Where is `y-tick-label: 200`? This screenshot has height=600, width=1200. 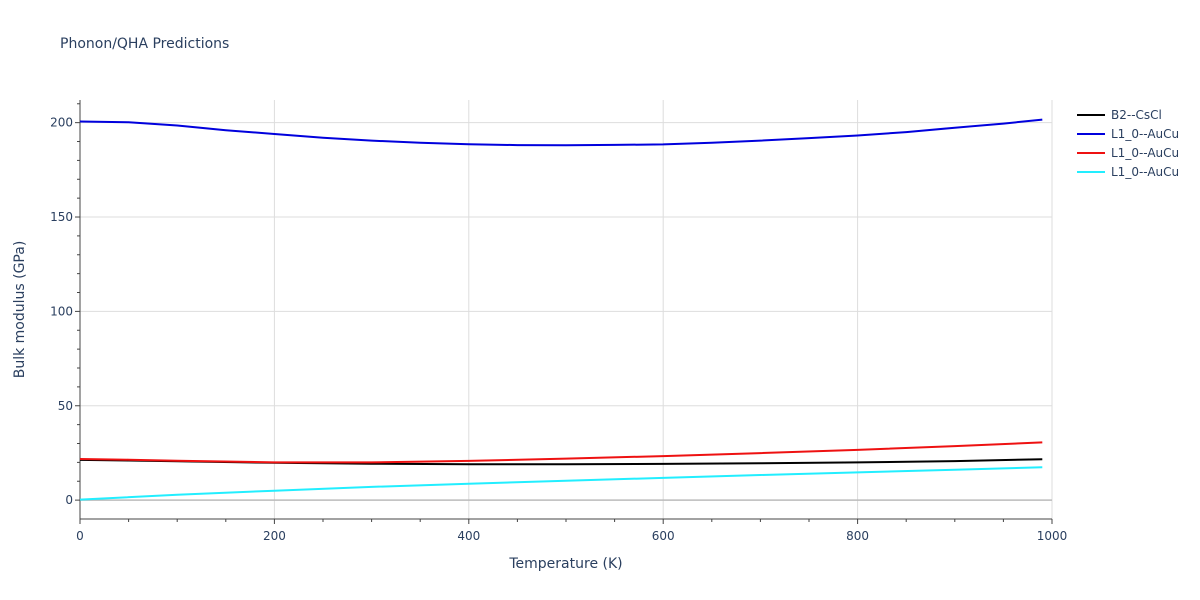
y-tick-label: 200 is located at coordinates (61, 123).